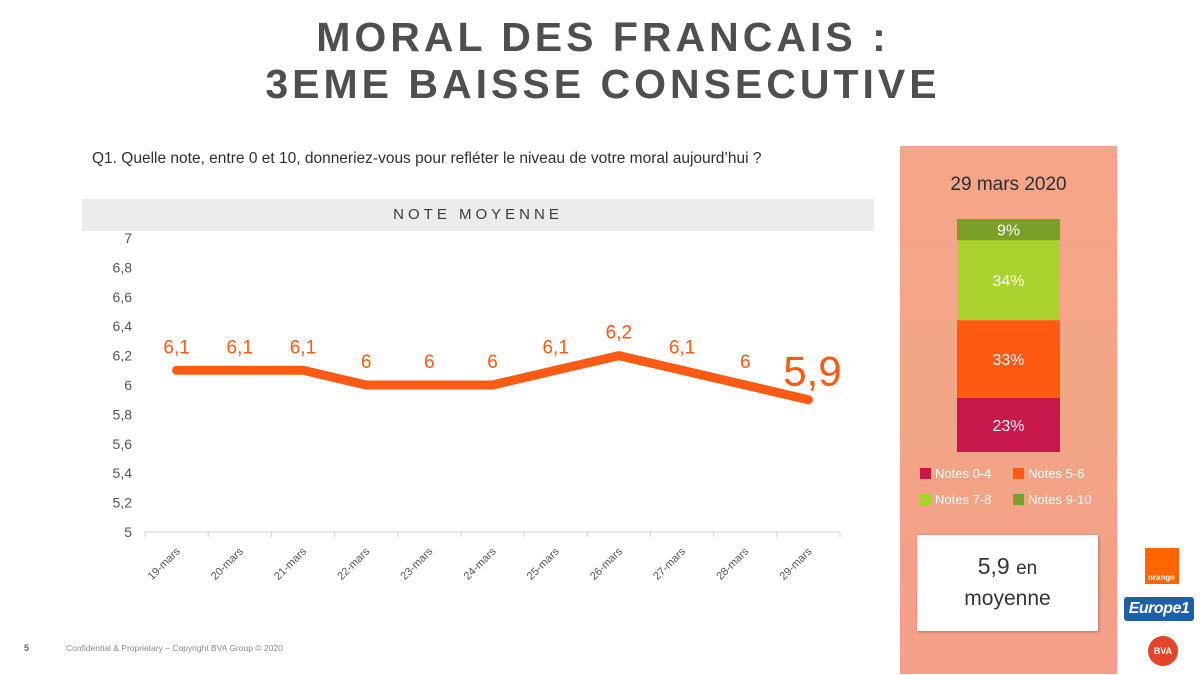 This screenshot has width=1200, height=675. I want to click on legend-label: Notes 9-10, so click(1060, 499).